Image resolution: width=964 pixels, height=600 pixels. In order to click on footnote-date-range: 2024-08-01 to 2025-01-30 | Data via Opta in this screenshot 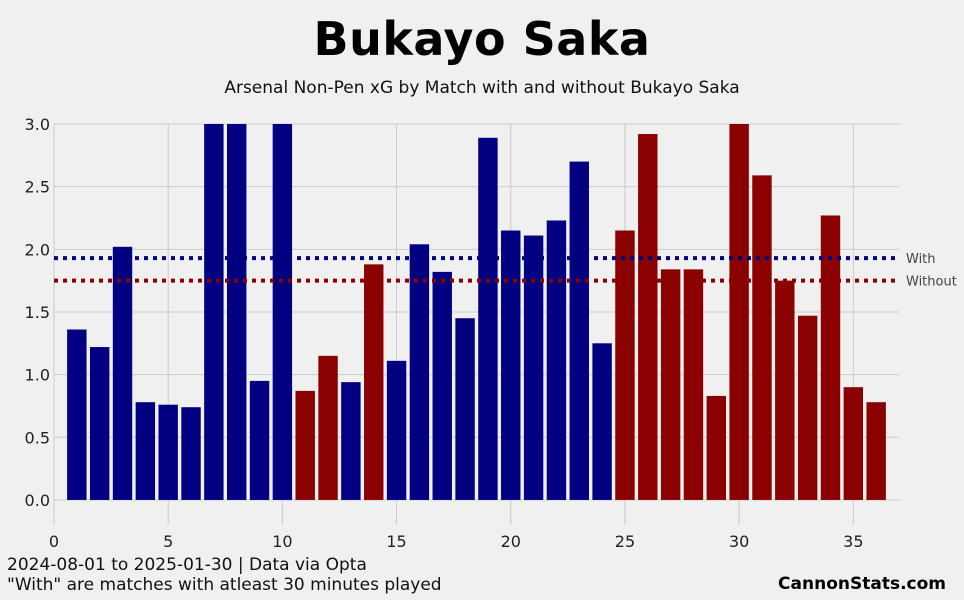, I will do `click(187, 565)`.